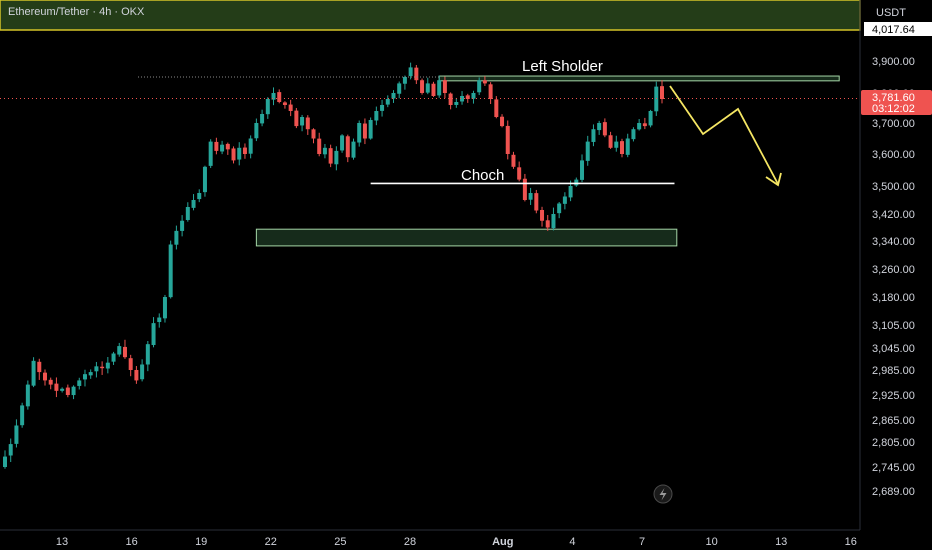  Describe the element at coordinates (893, 187) in the screenshot. I see `y-tick-label: 3,500.00` at that location.